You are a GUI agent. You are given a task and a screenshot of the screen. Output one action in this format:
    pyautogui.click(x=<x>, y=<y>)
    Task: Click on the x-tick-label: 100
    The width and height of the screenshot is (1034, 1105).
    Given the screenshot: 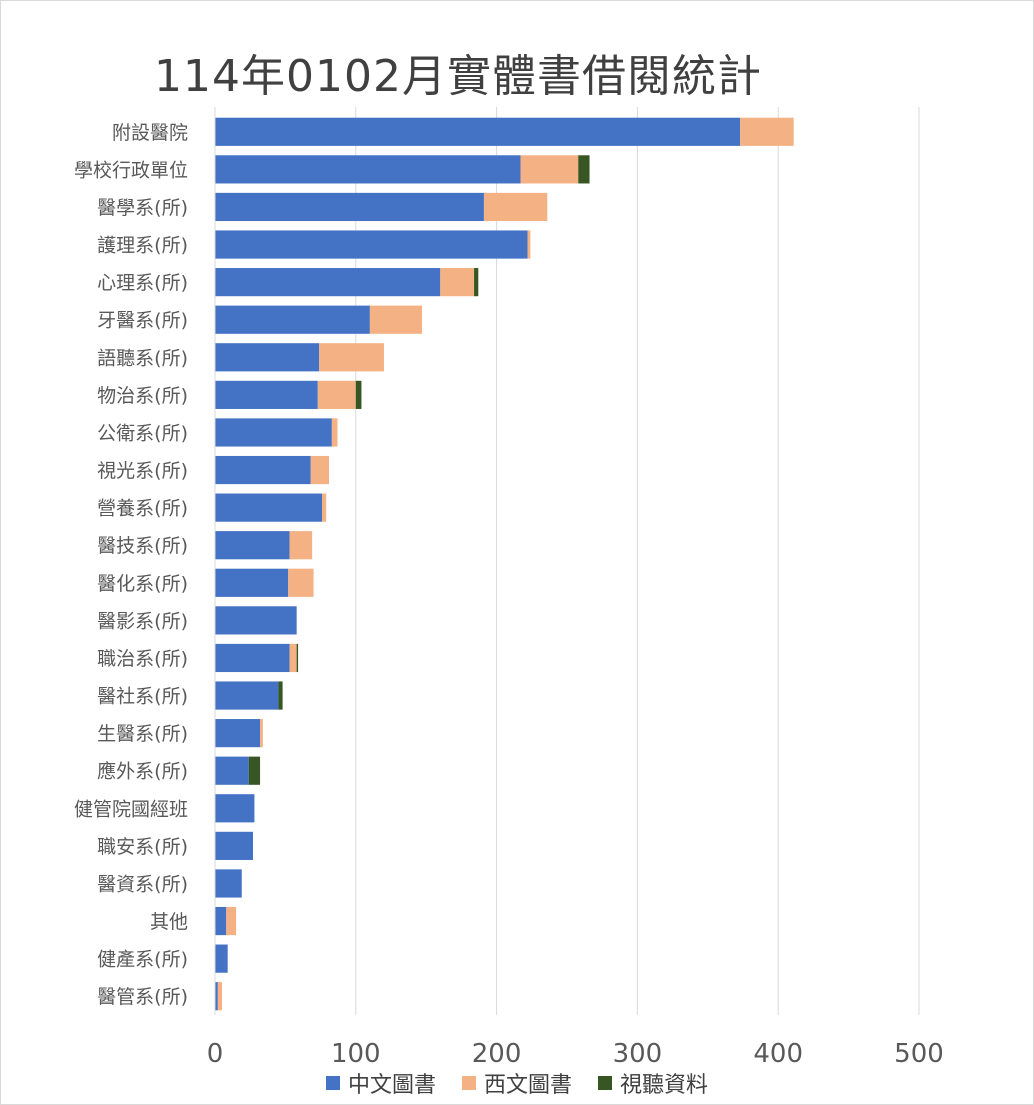 What is the action you would take?
    pyautogui.click(x=356, y=1054)
    